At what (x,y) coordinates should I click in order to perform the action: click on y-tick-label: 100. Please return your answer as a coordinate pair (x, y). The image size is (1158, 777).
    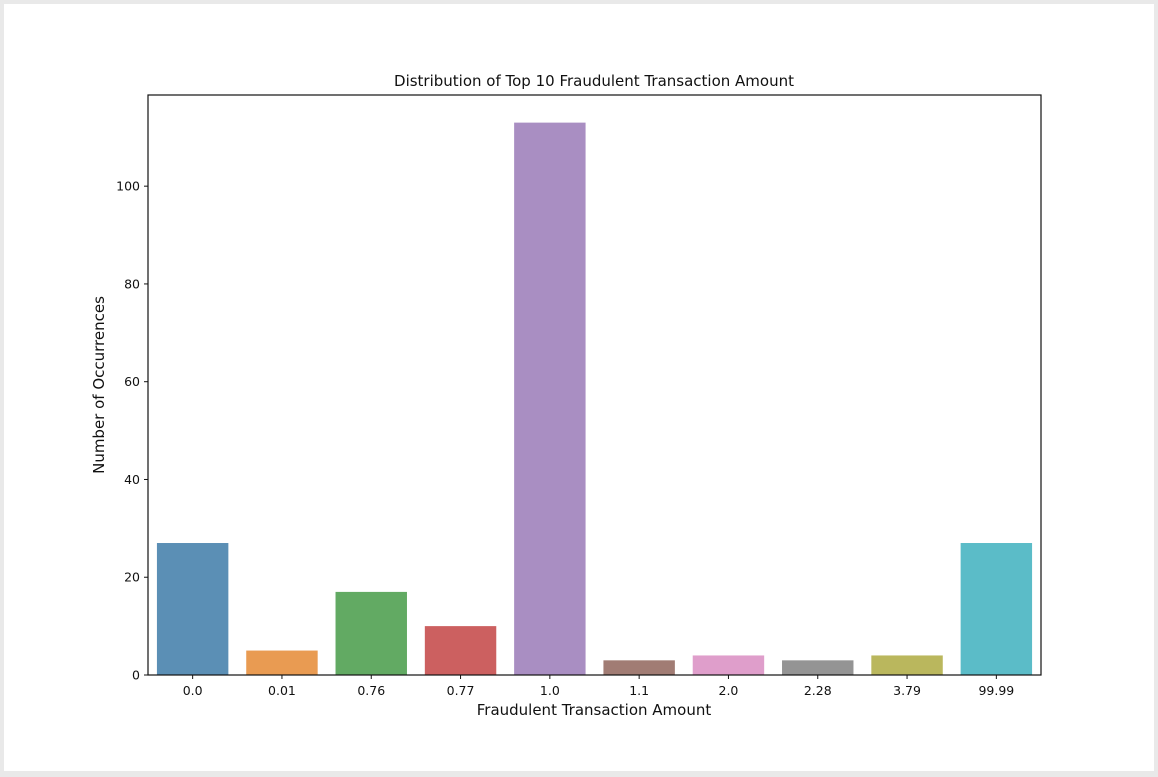
    Looking at the image, I should click on (128, 186).